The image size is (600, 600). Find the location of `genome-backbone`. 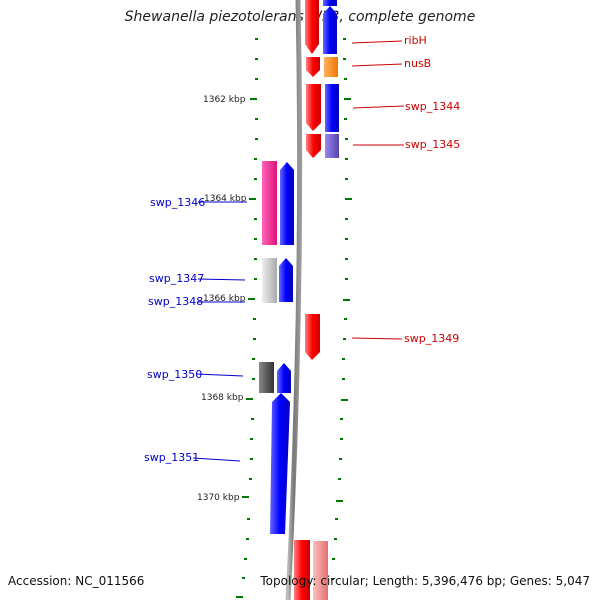

genome-backbone is located at coordinates (294, 300).